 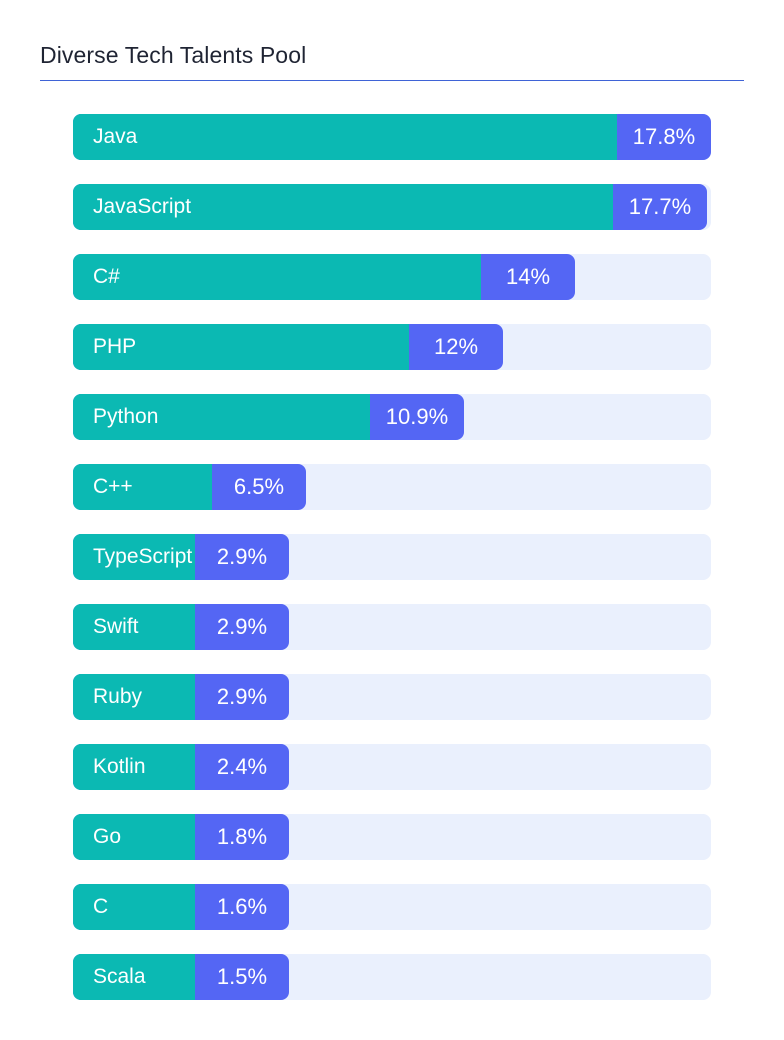 What do you see at coordinates (528, 276) in the screenshot?
I see `bar-value-label: 14%` at bounding box center [528, 276].